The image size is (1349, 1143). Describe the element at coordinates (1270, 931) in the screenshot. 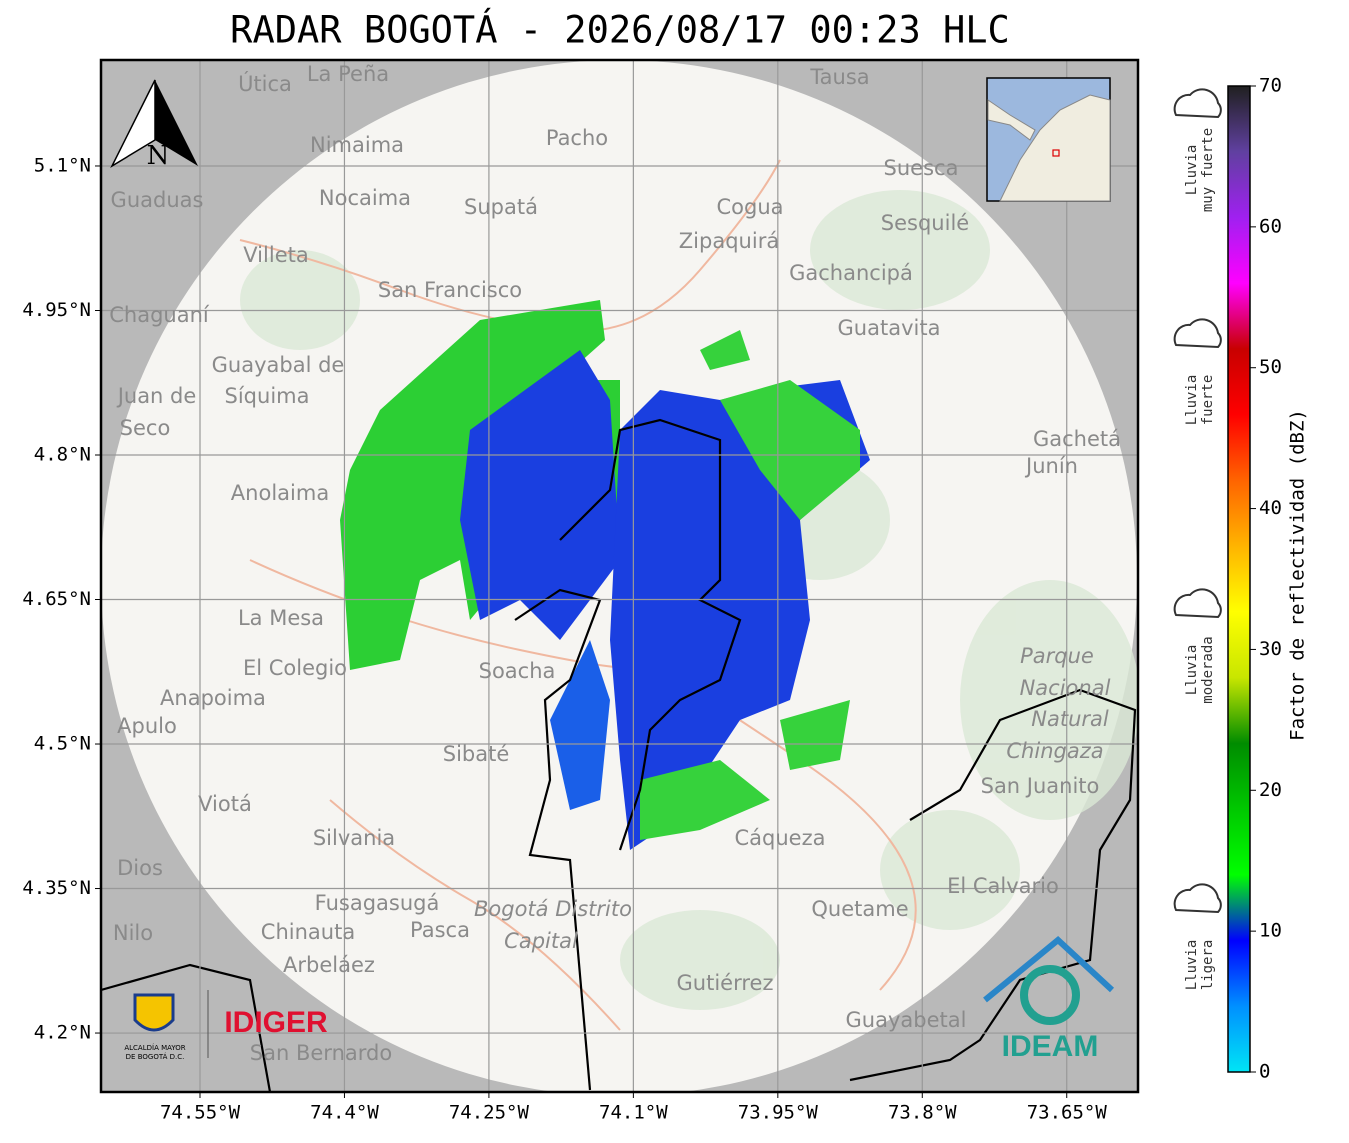

I see `colorbar-tick-label: 10` at that location.